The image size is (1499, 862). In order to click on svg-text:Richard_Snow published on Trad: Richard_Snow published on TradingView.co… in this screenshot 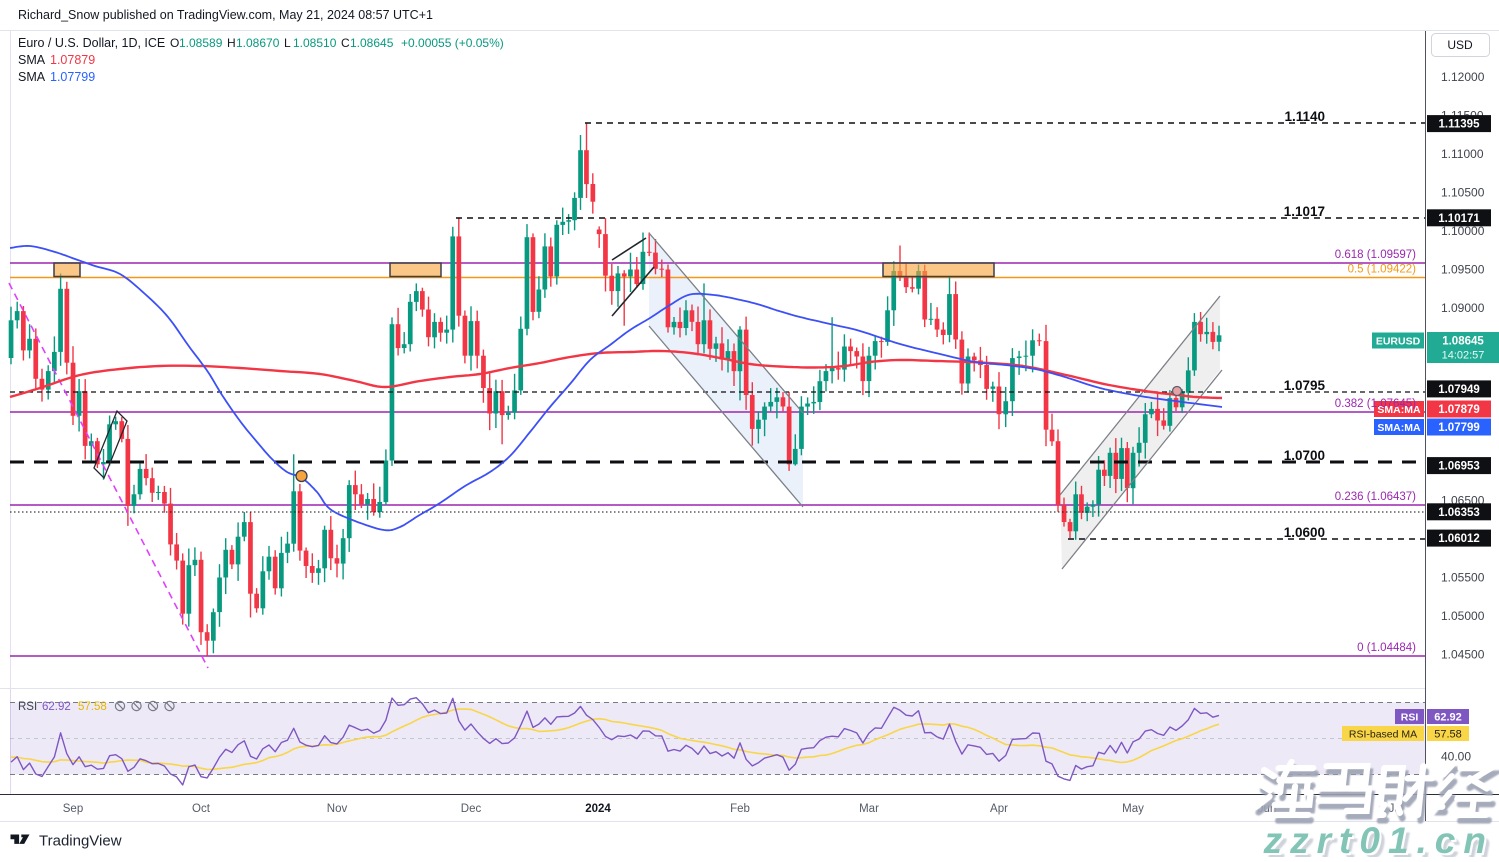, I will do `click(225, 15)`.